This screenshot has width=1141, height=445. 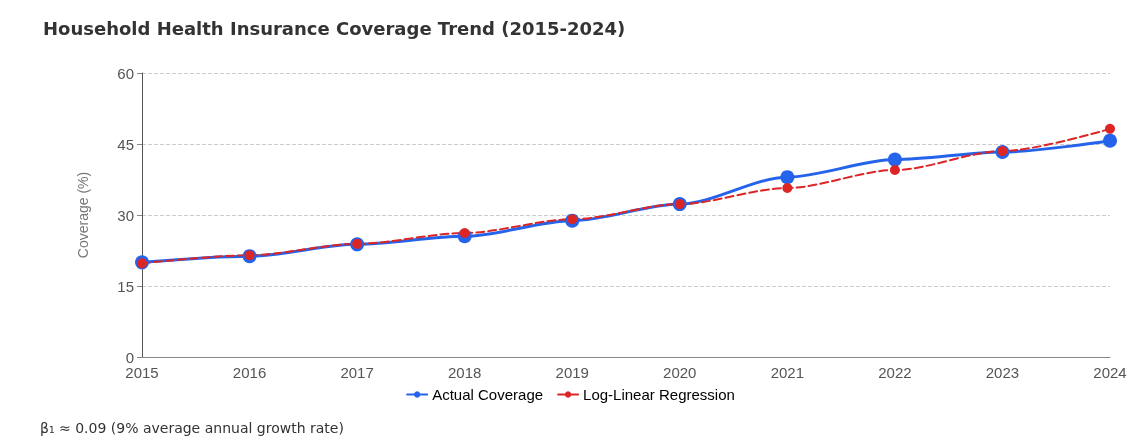 I want to click on x-tick-label: 2021, so click(x=787, y=372).